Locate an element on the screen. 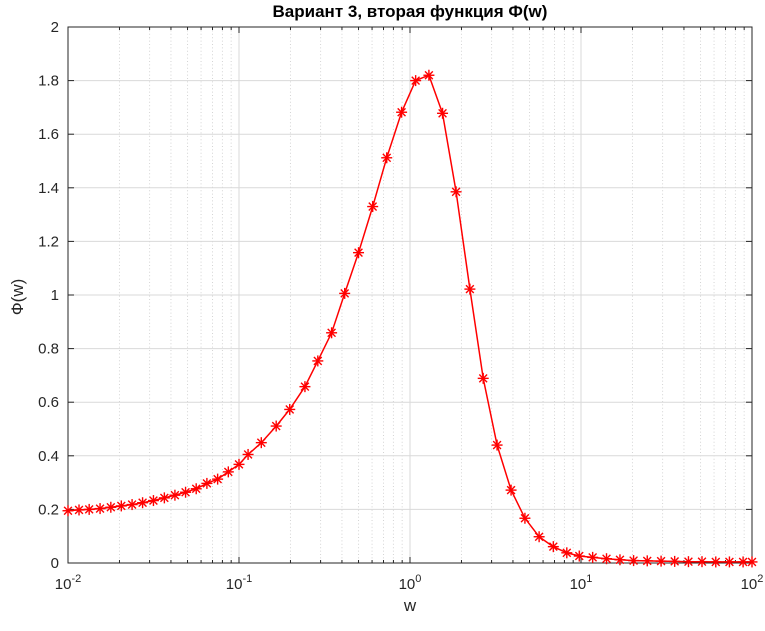 The width and height of the screenshot is (765, 631). y-tick-label: 0.2 is located at coordinates (48, 509).